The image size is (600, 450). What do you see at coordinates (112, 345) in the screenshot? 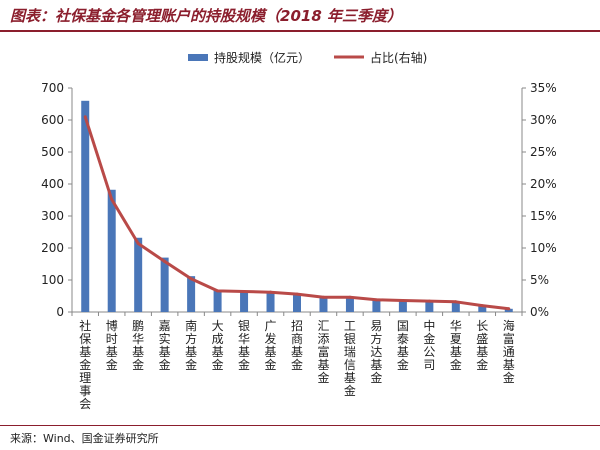
I see `category-label-1: 博时基金` at bounding box center [112, 345].